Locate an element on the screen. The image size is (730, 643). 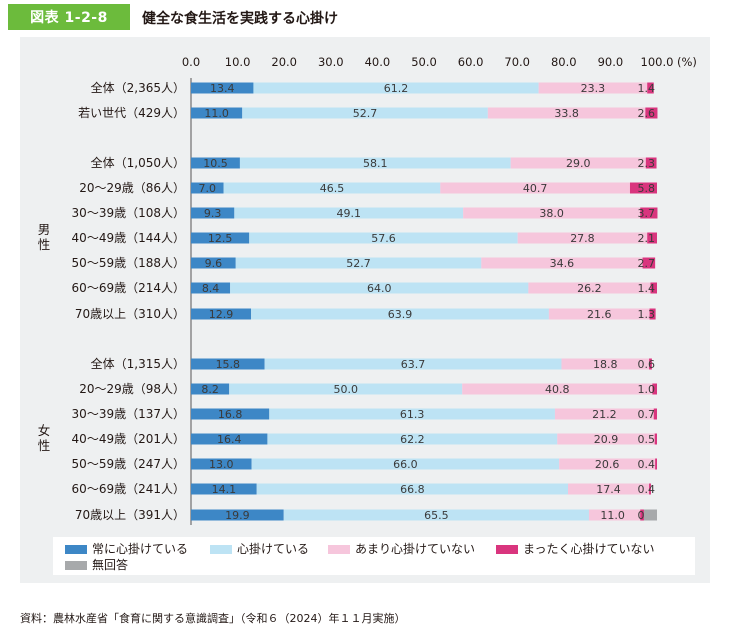
data-label: 62.2 is located at coordinates (412, 439).